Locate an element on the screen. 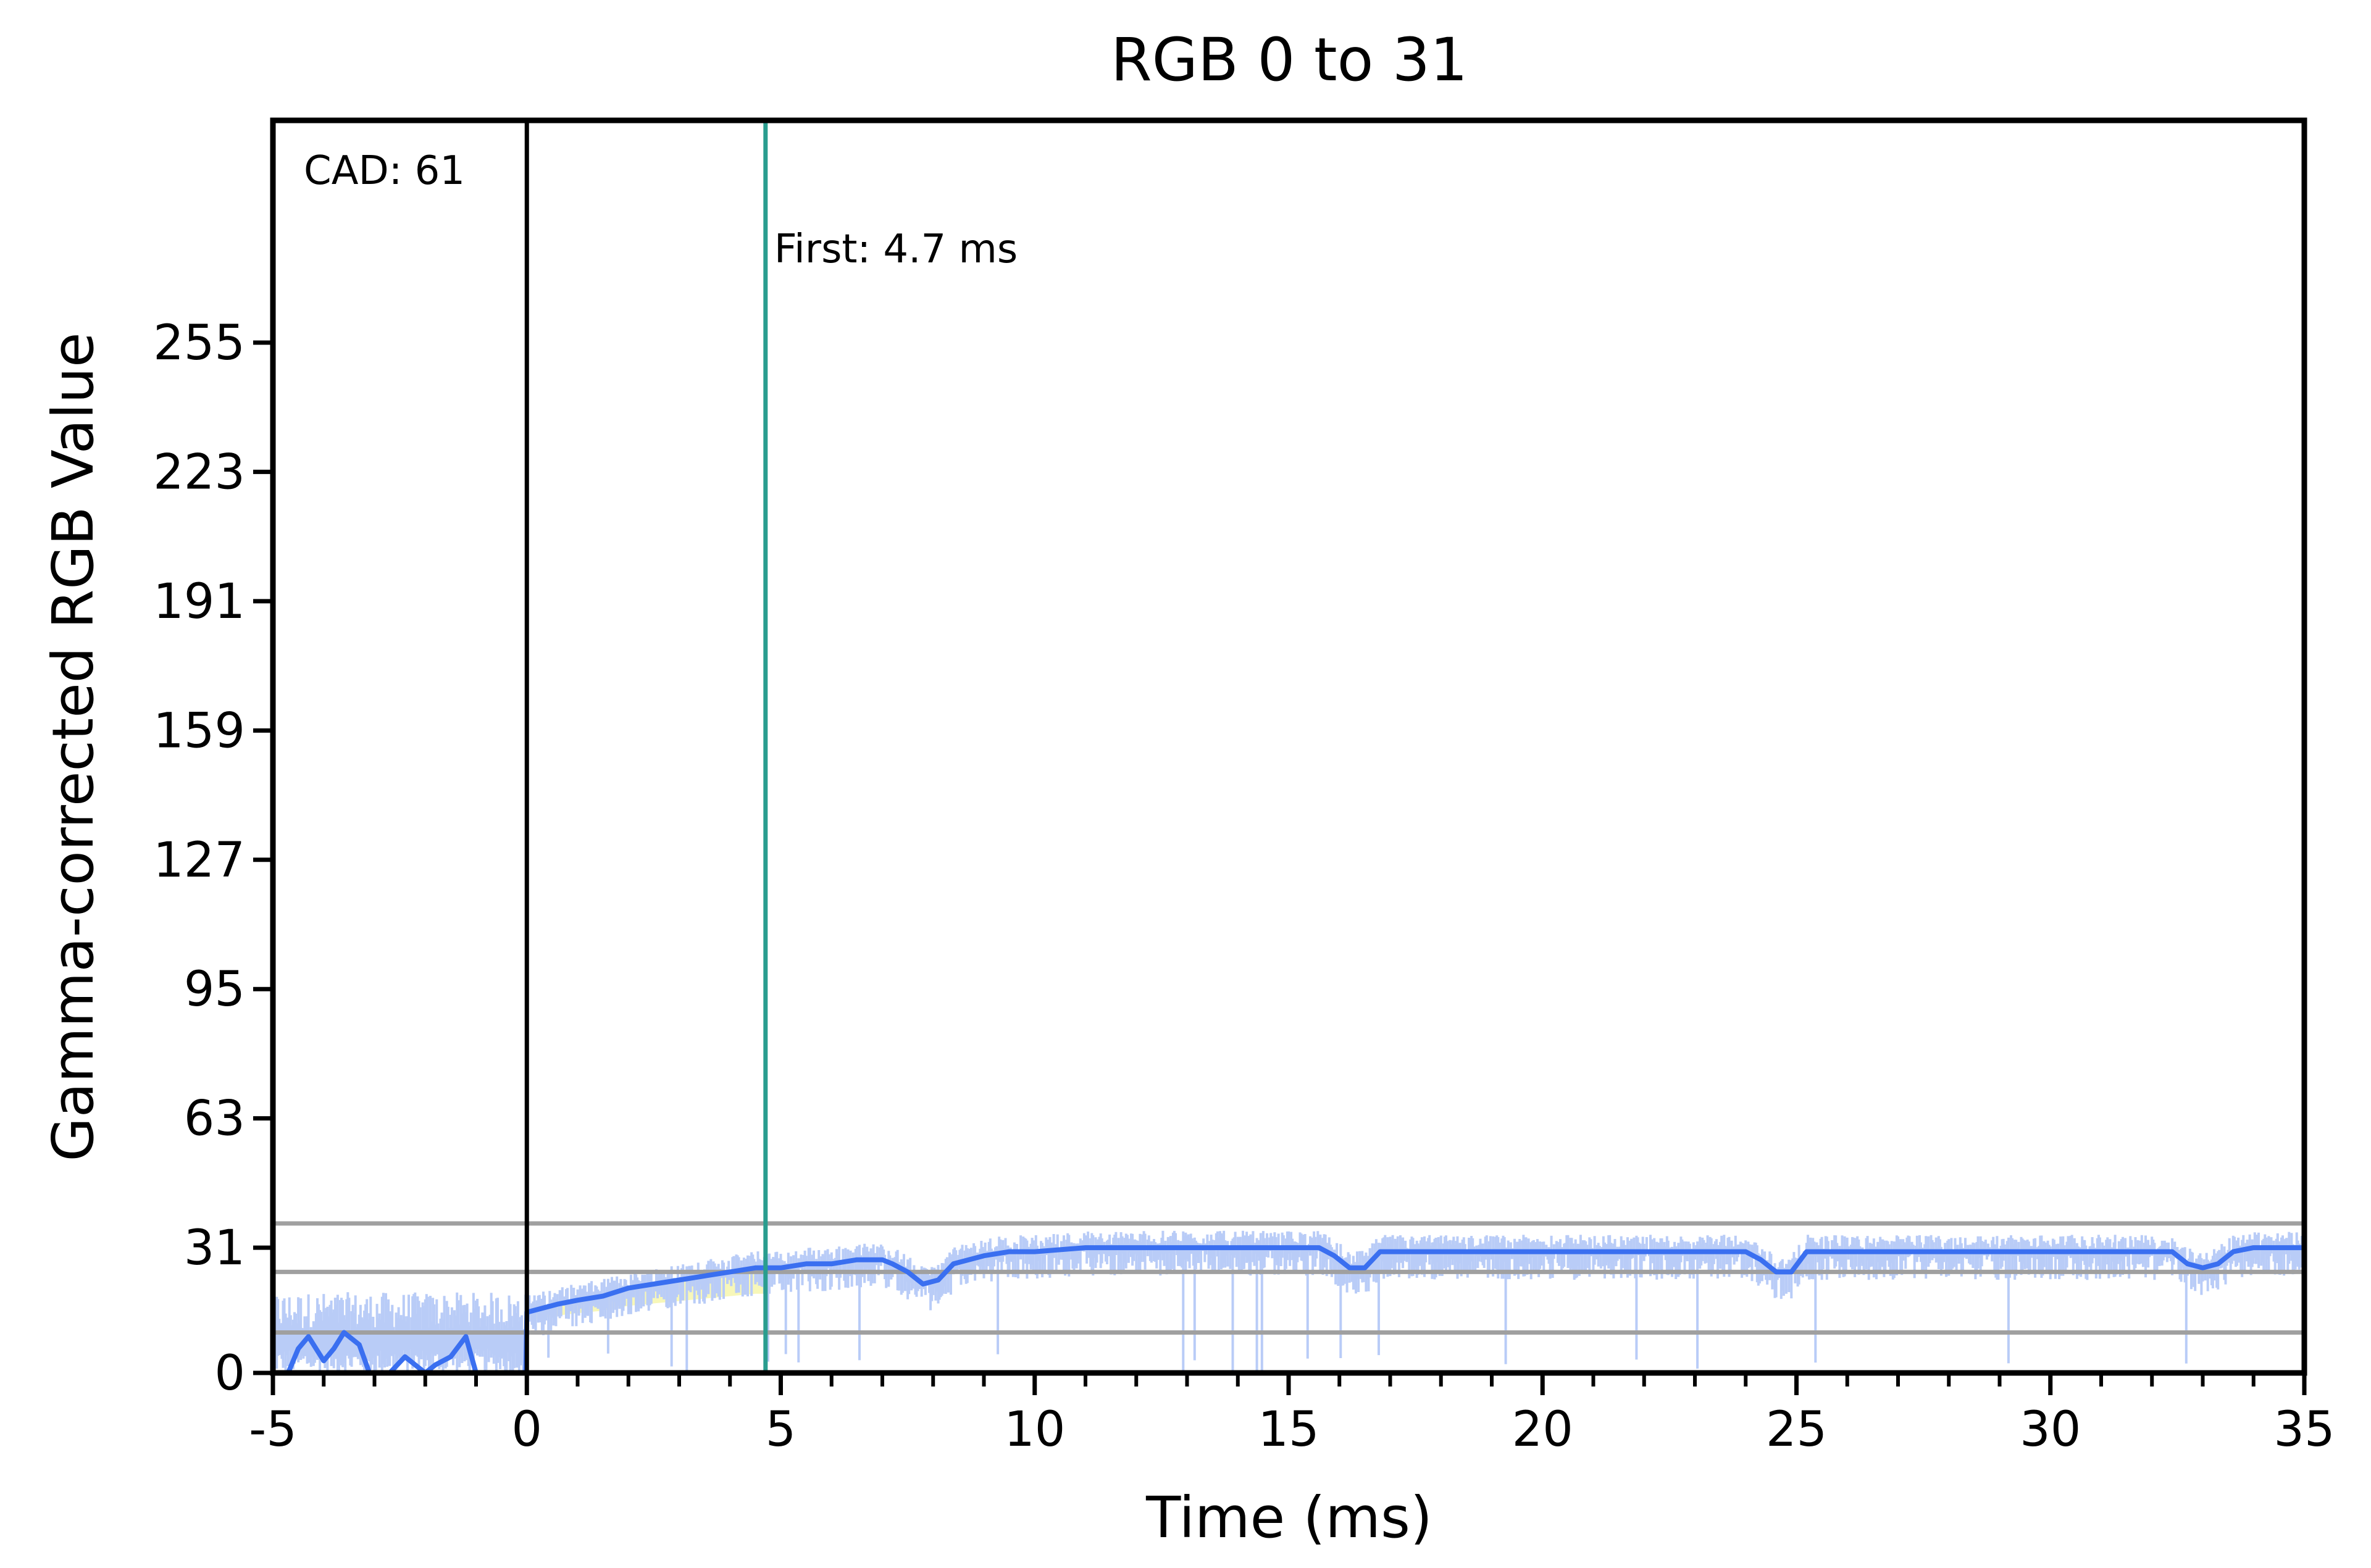 The width and height of the screenshot is (2371, 1568). x-tick-label: -5 is located at coordinates (273, 1429).